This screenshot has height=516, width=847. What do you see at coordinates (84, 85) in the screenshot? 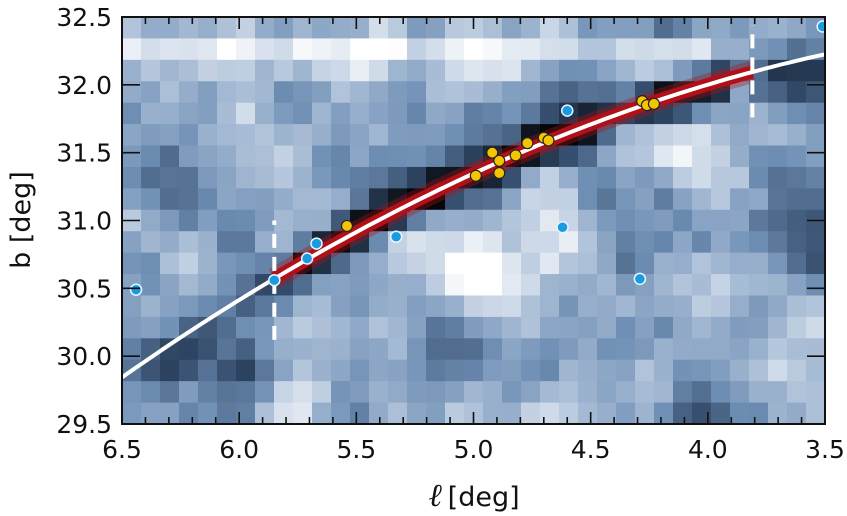
I see `y-tick-label: 32.0` at bounding box center [84, 85].